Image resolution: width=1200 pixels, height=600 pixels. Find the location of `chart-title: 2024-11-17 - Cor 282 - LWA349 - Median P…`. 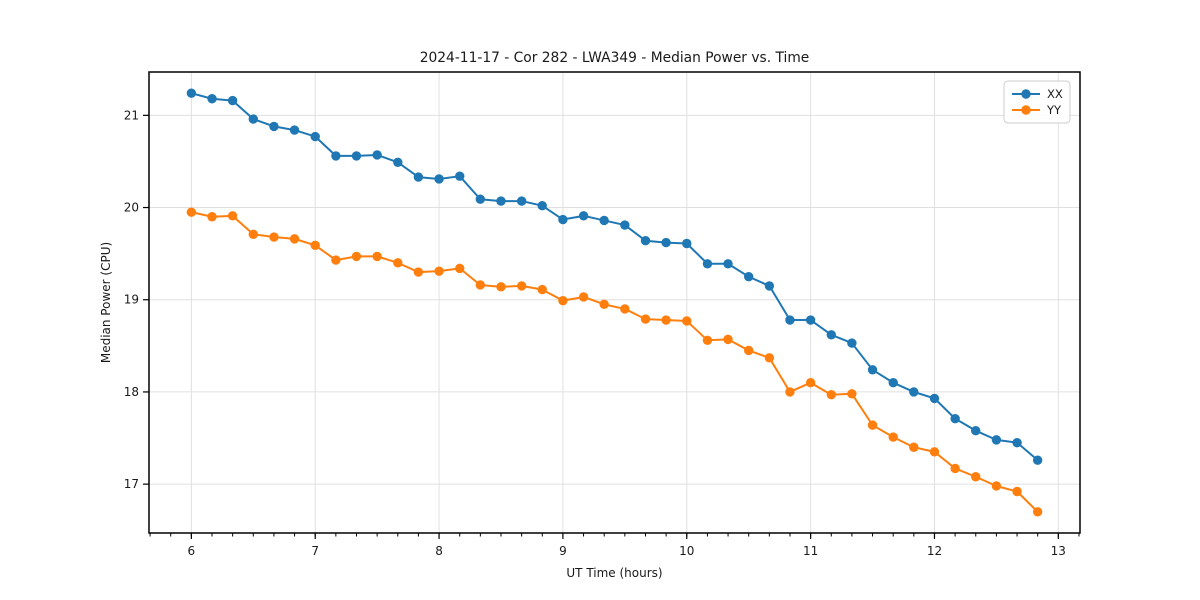

chart-title: 2024-11-17 - Cor 282 - LWA349 - Median P… is located at coordinates (615, 58).